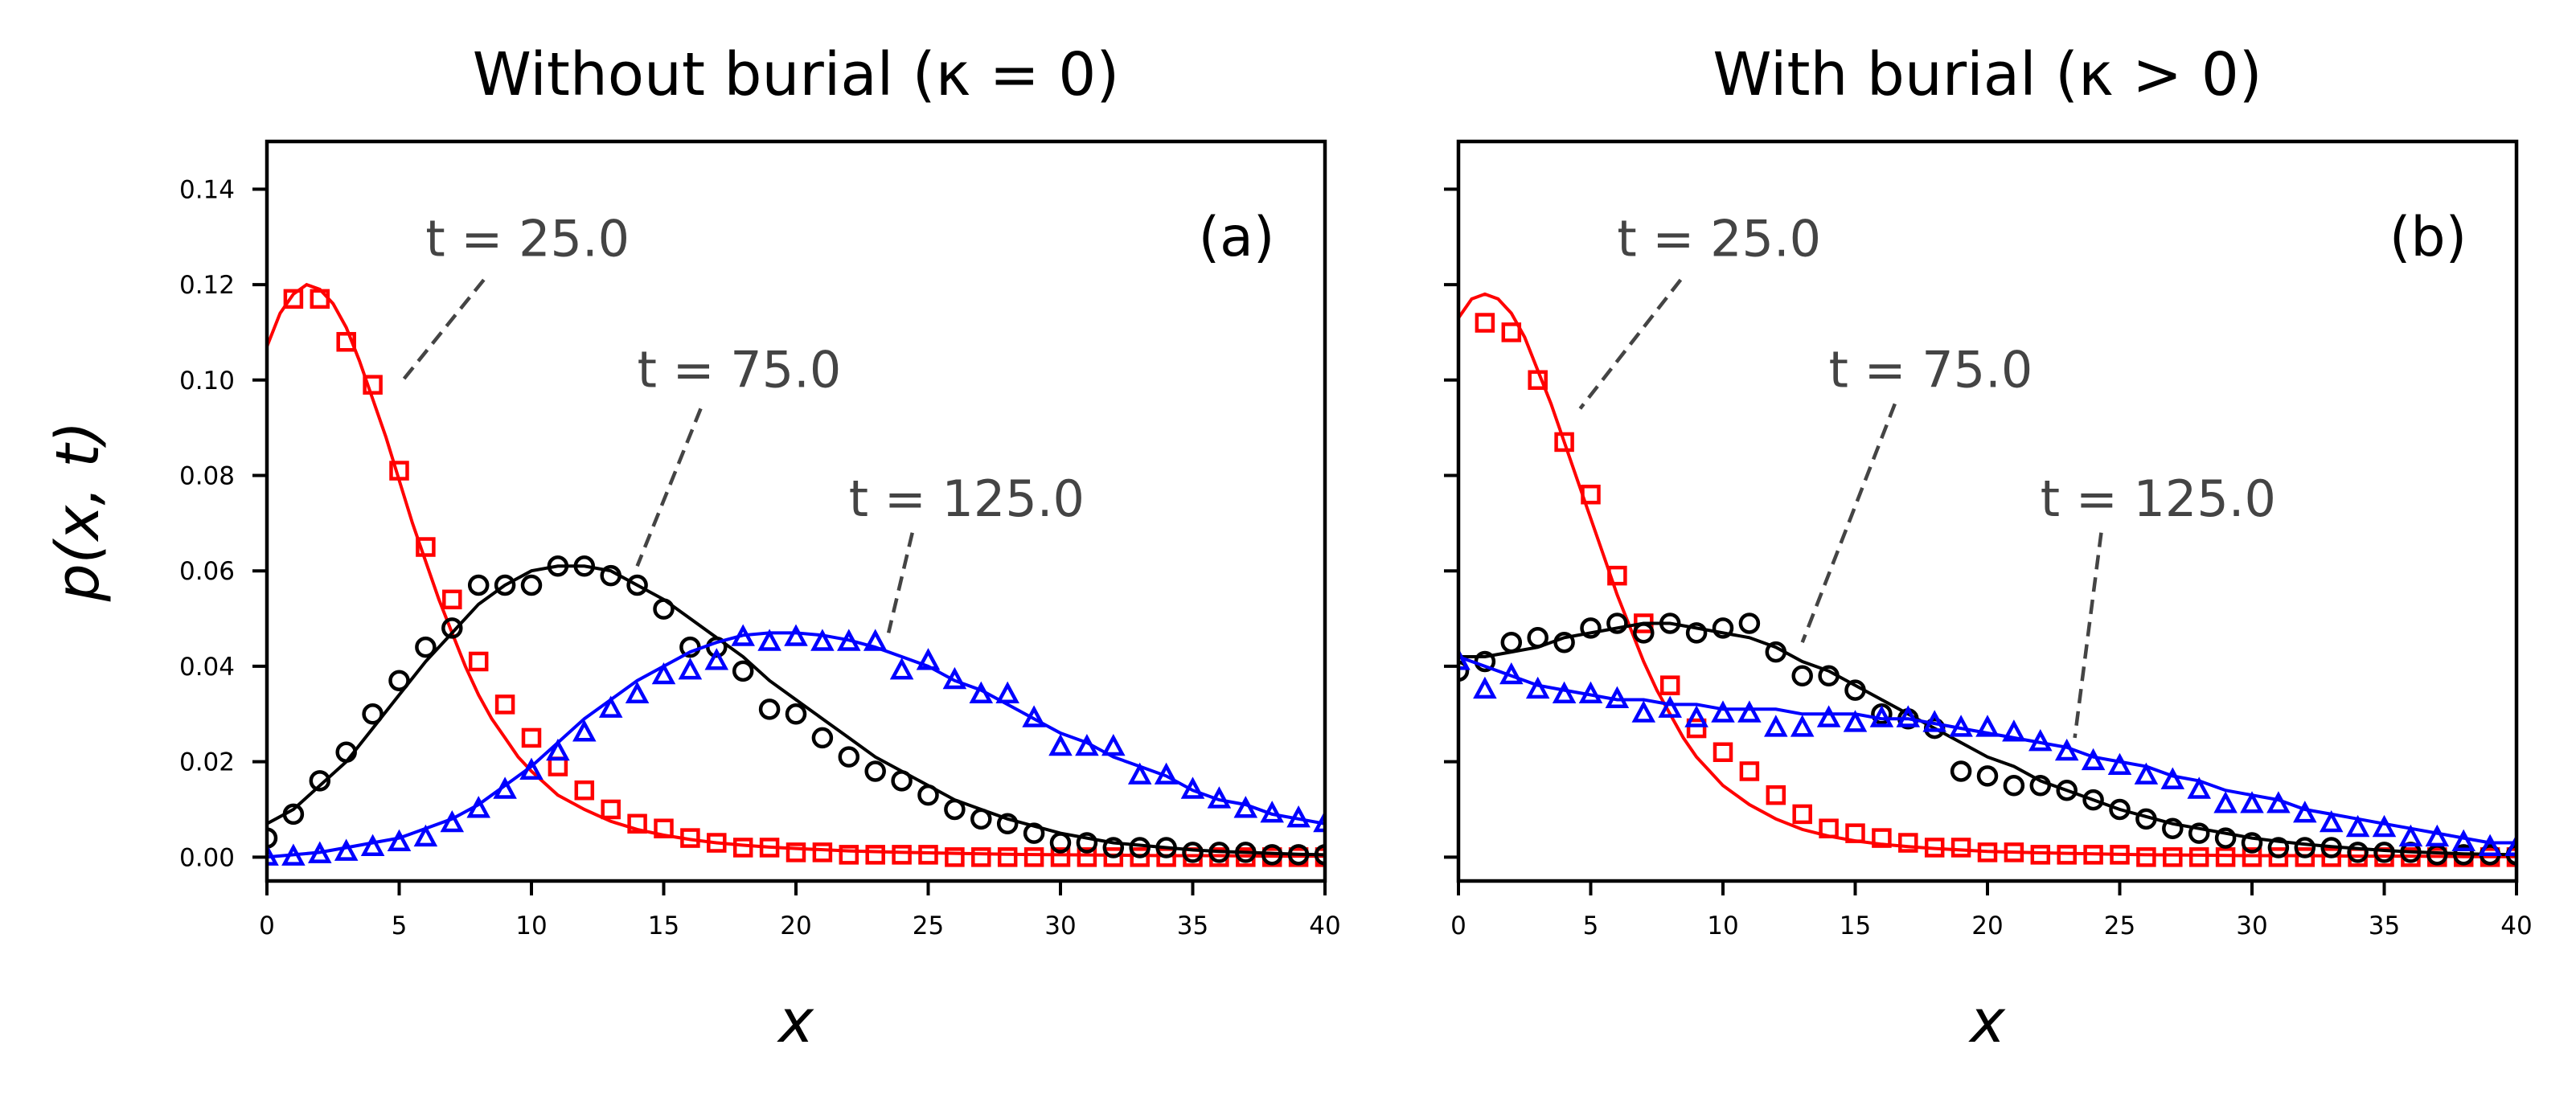  What do you see at coordinates (1931, 370) in the screenshot?
I see `annotation-label: t = 75.0` at bounding box center [1931, 370].